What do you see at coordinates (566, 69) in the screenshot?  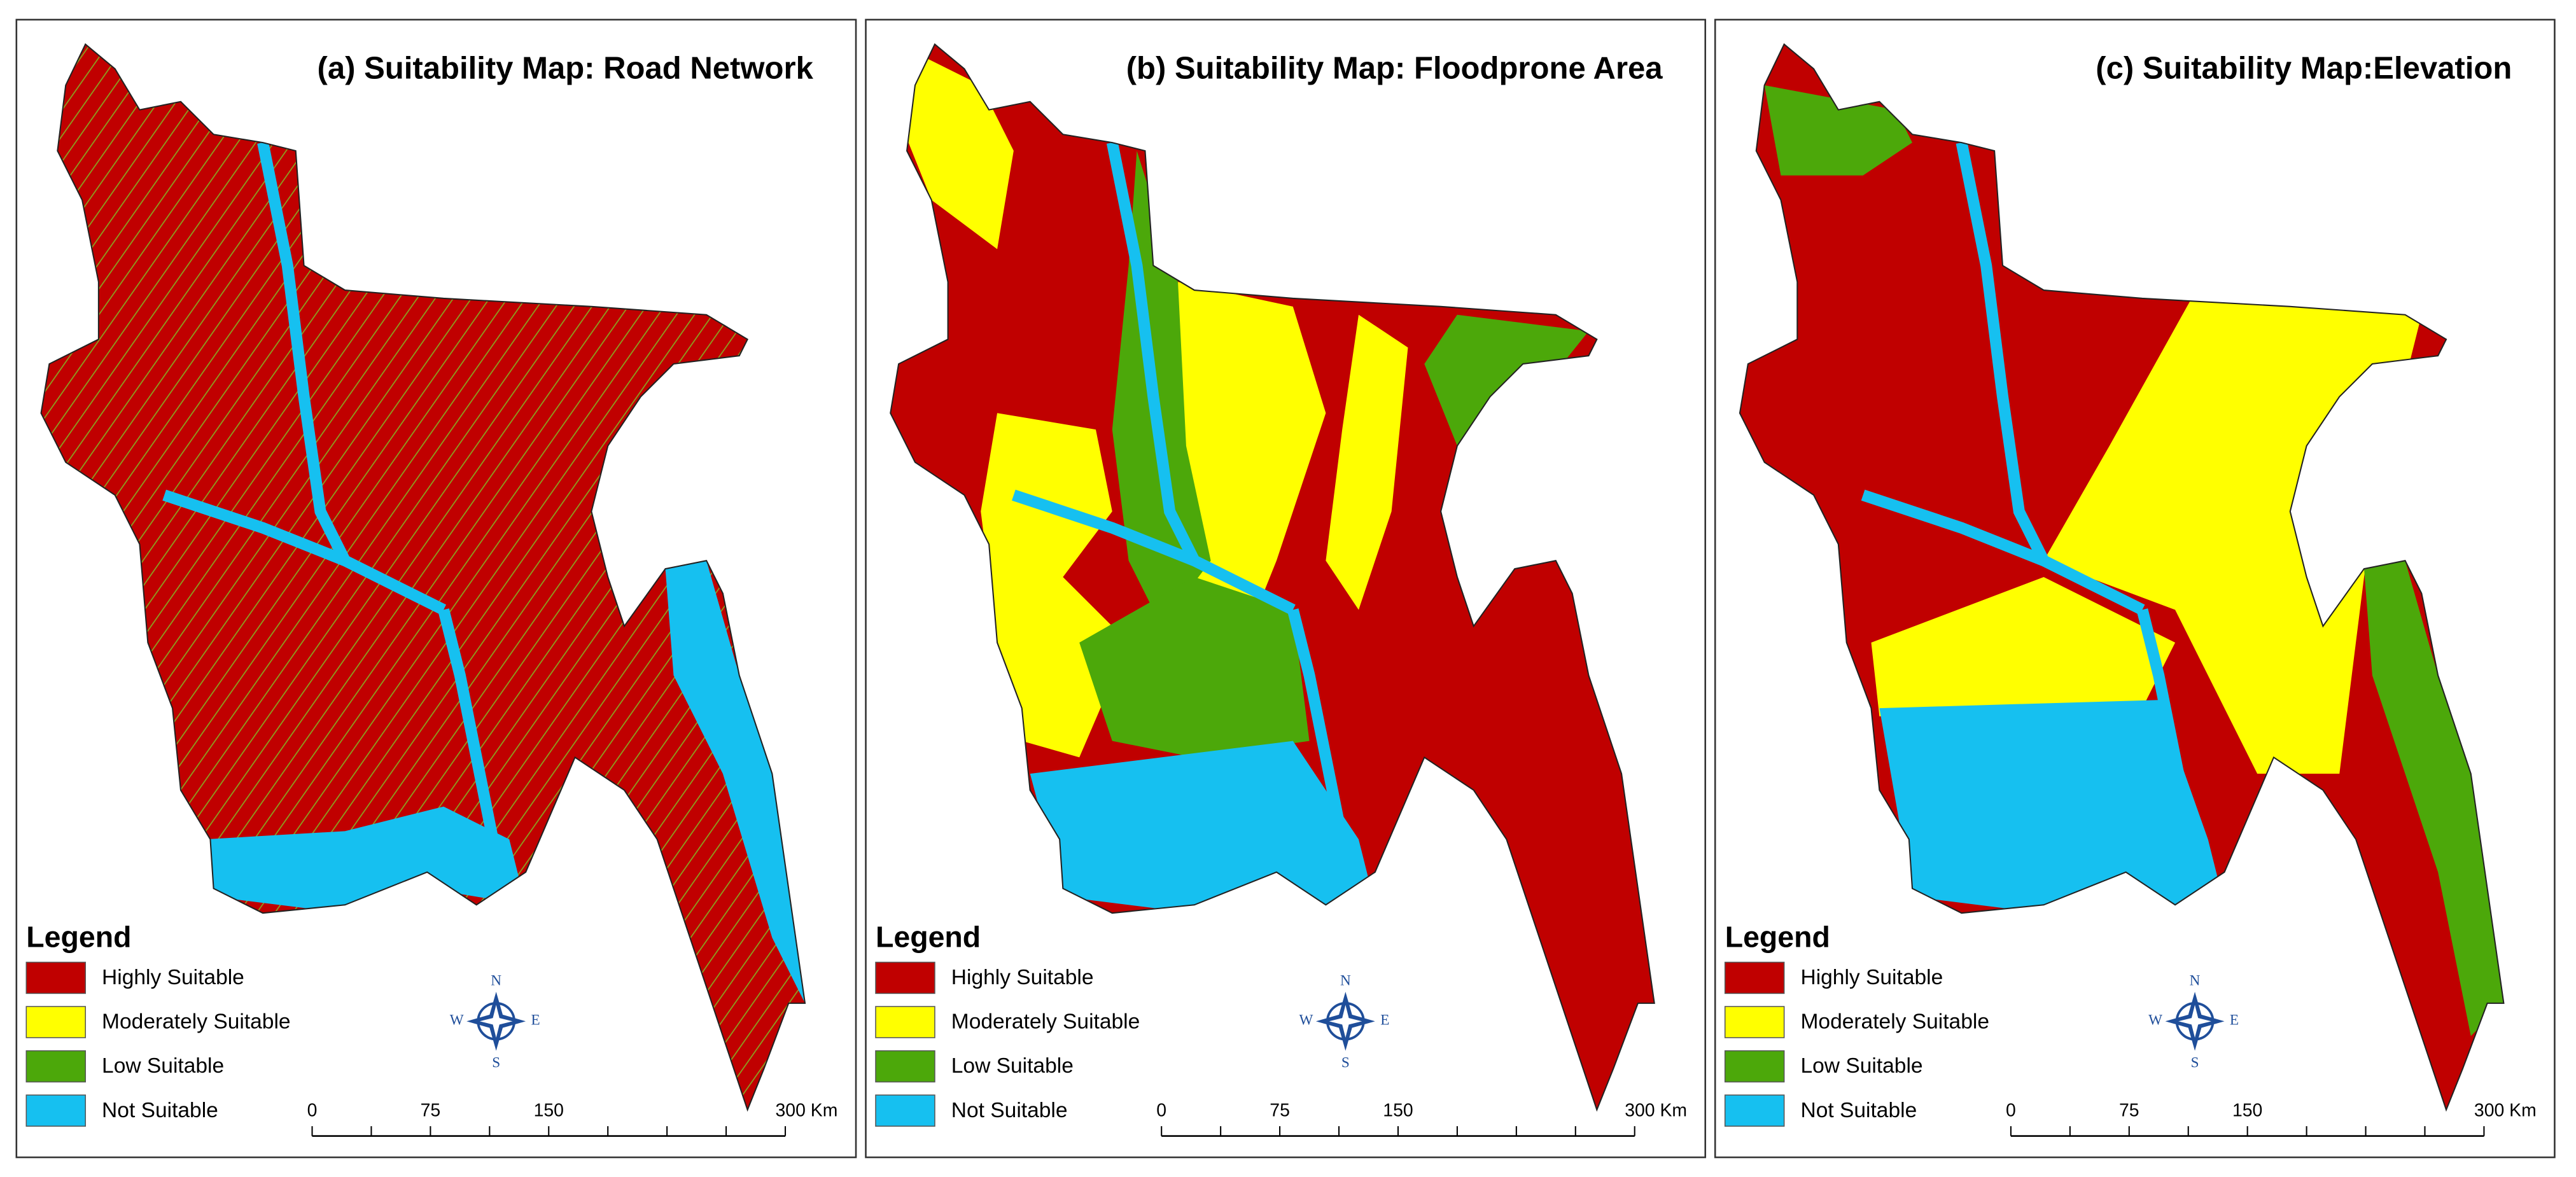 I see `map-title: (a) Suitability Map: Road Network` at bounding box center [566, 69].